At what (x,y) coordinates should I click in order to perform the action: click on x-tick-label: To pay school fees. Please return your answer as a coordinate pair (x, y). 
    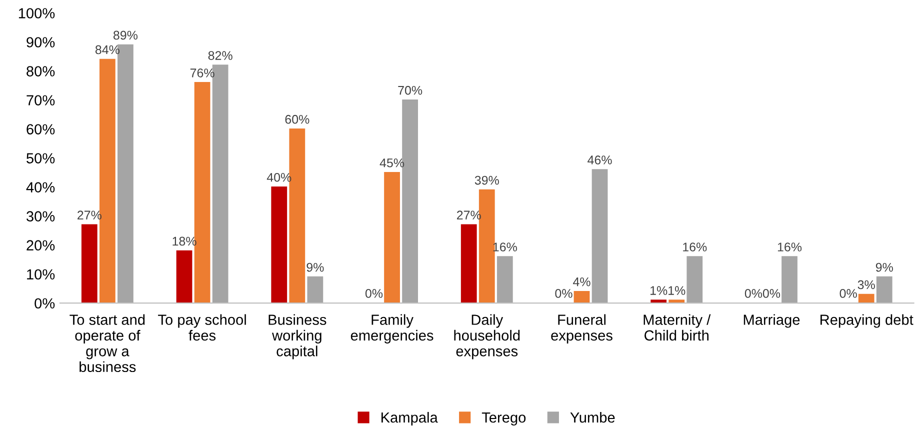
    Looking at the image, I should click on (202, 327).